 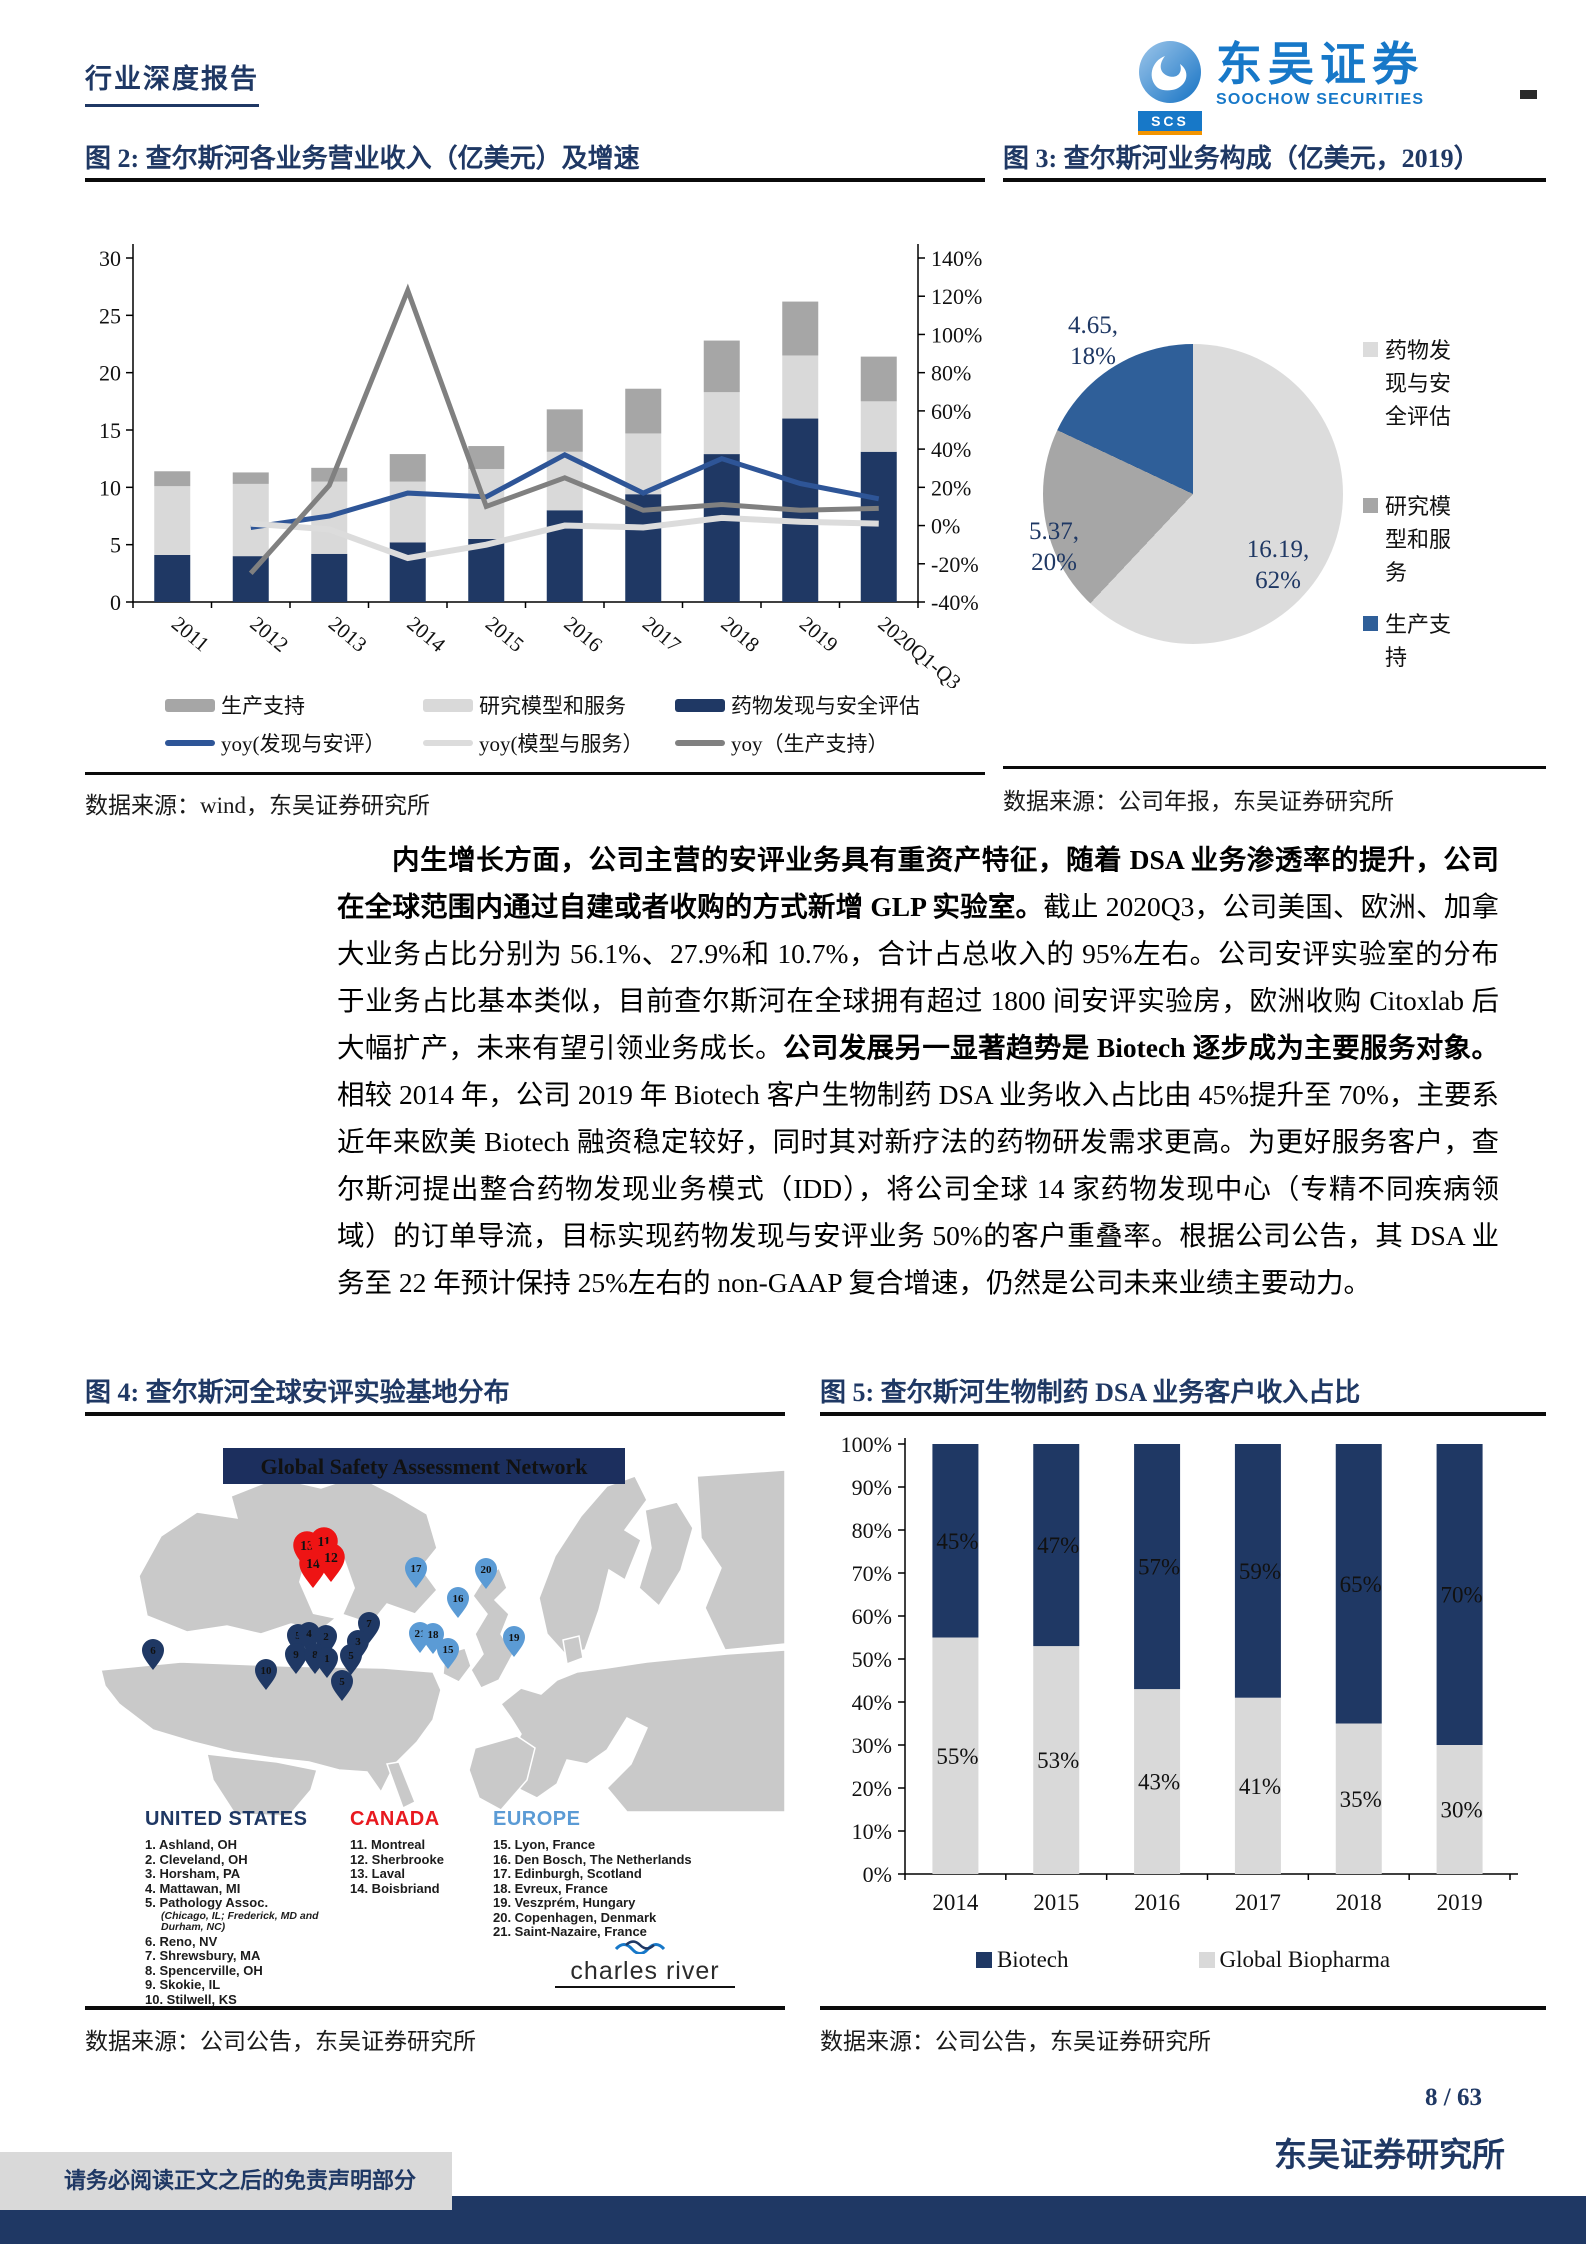 What do you see at coordinates (110, 430) in the screenshot?
I see `svg-text: 15` at bounding box center [110, 430].